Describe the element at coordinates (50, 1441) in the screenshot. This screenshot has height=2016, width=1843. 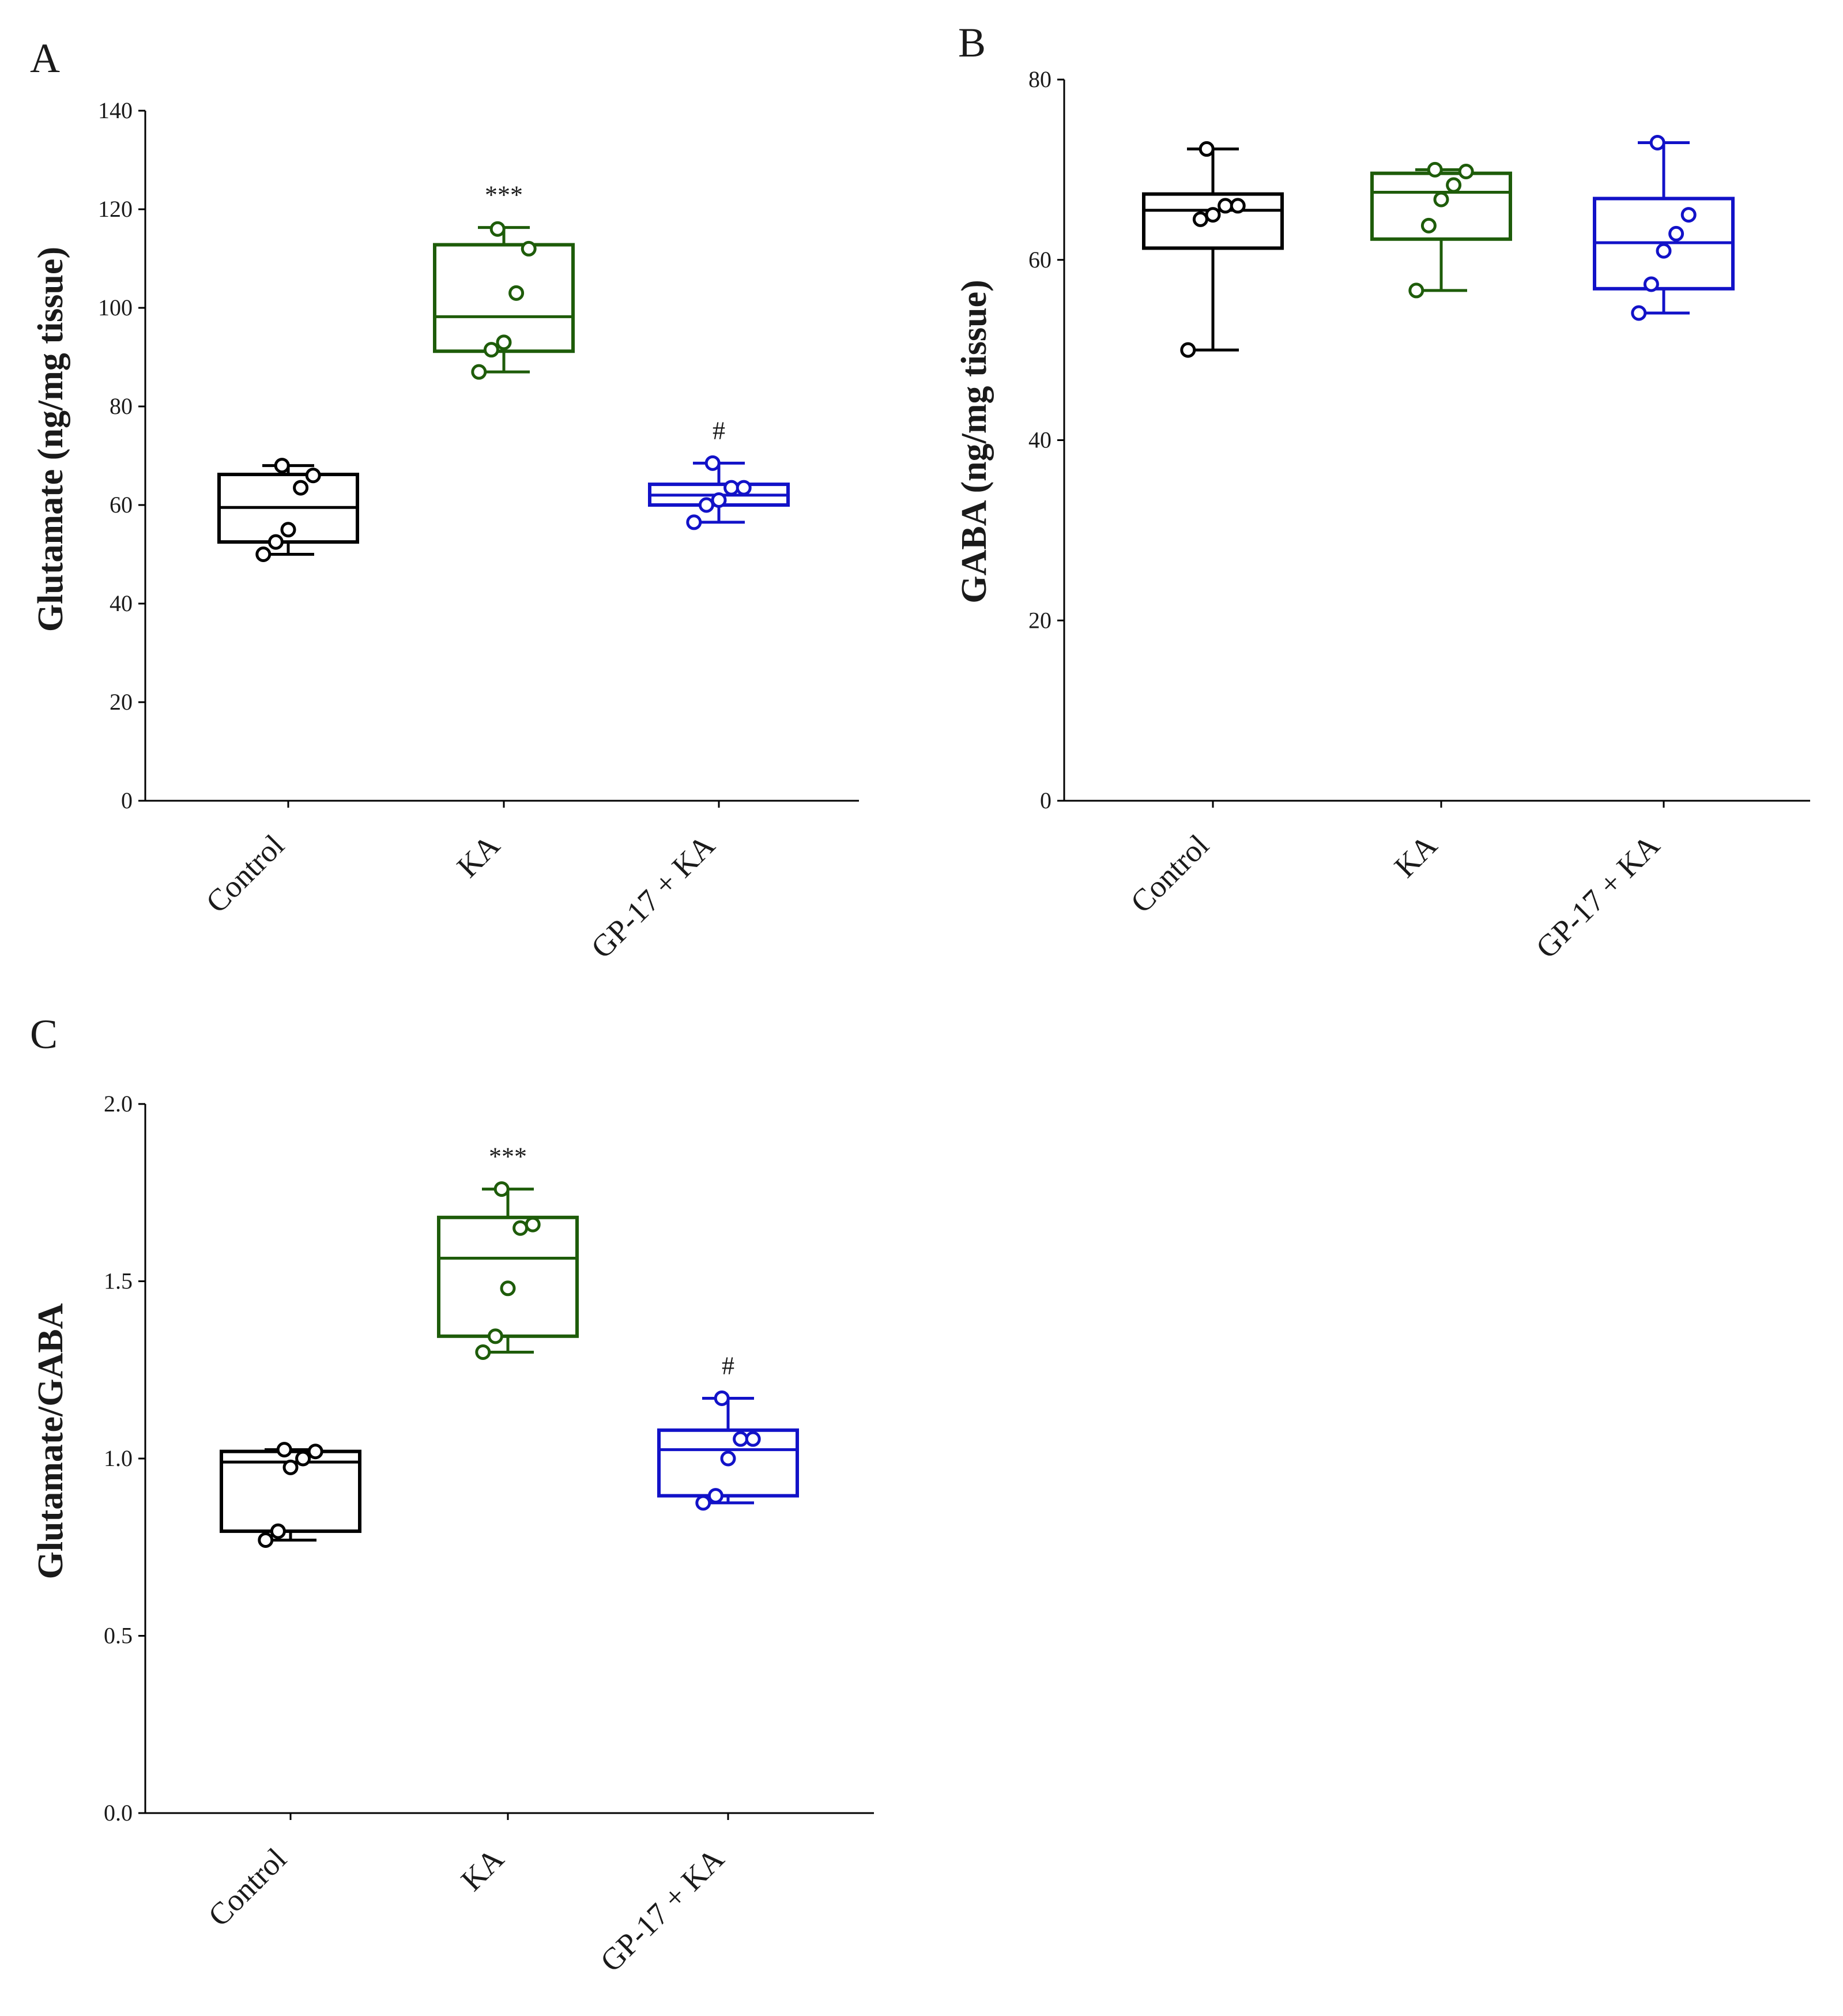
I see `panel-c-y-axis-title: Glutamate/GABA` at that location.